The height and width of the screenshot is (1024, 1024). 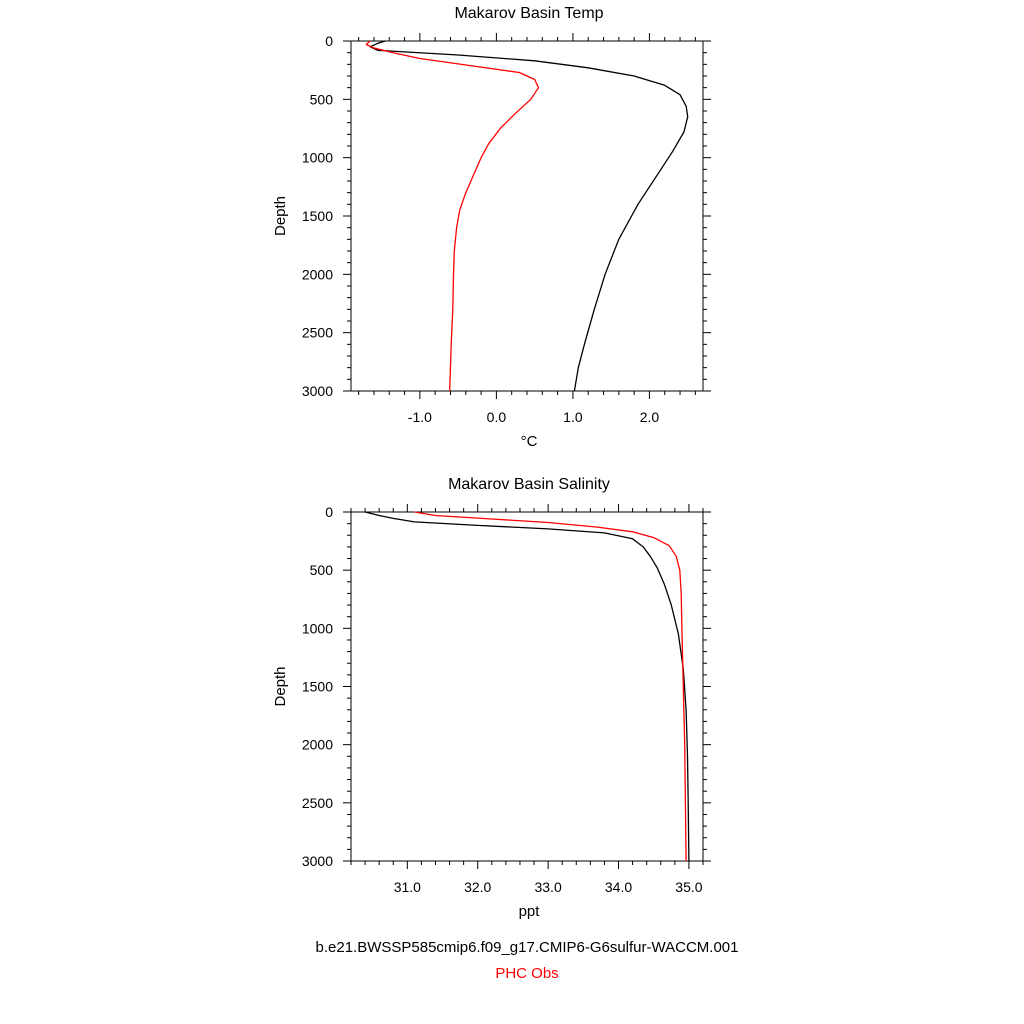 I want to click on x-tick-label: 33.0, so click(x=547, y=887).